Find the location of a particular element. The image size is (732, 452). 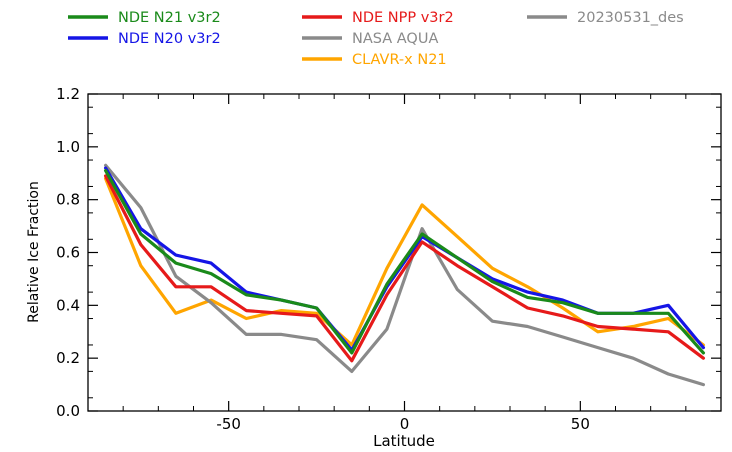

y-tick-label: 0.0 is located at coordinates (68, 411).